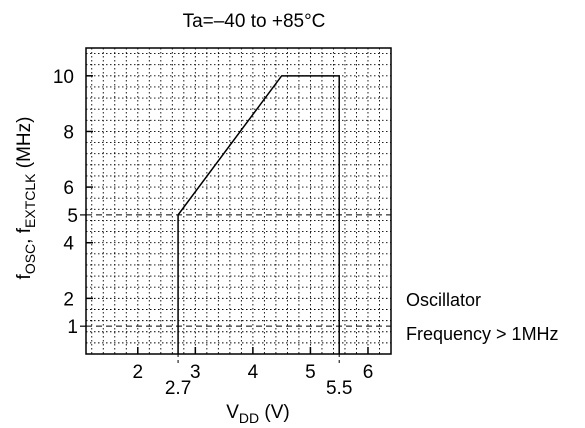 The height and width of the screenshot is (428, 585). What do you see at coordinates (138, 372) in the screenshot?
I see `x-tick-label: 2` at bounding box center [138, 372].